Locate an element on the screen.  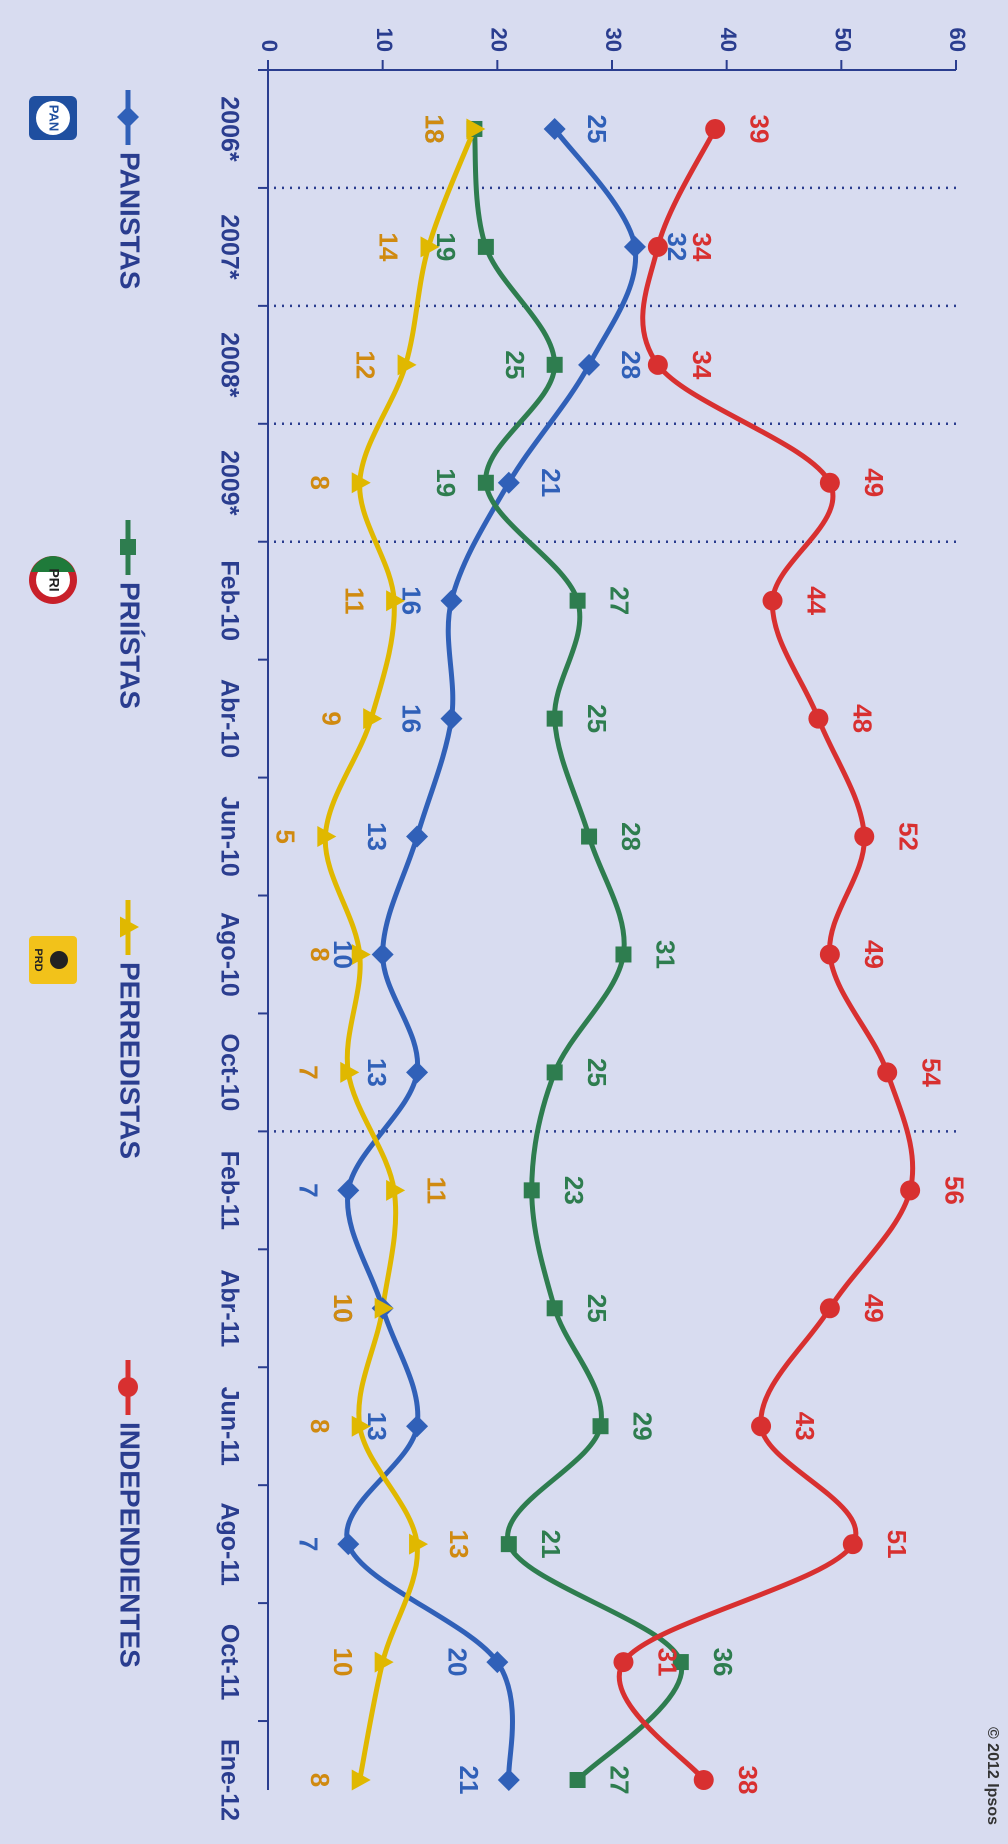
party-logo-perredistas: PRD is located at coordinates (53, 960).